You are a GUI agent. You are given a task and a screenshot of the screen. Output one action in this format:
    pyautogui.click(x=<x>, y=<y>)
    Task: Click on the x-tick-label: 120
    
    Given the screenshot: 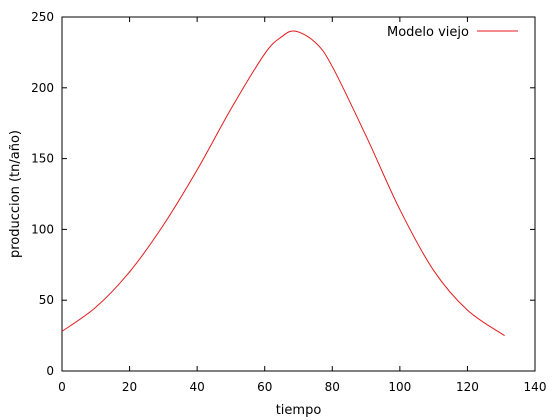 What is the action you would take?
    pyautogui.click(x=467, y=387)
    